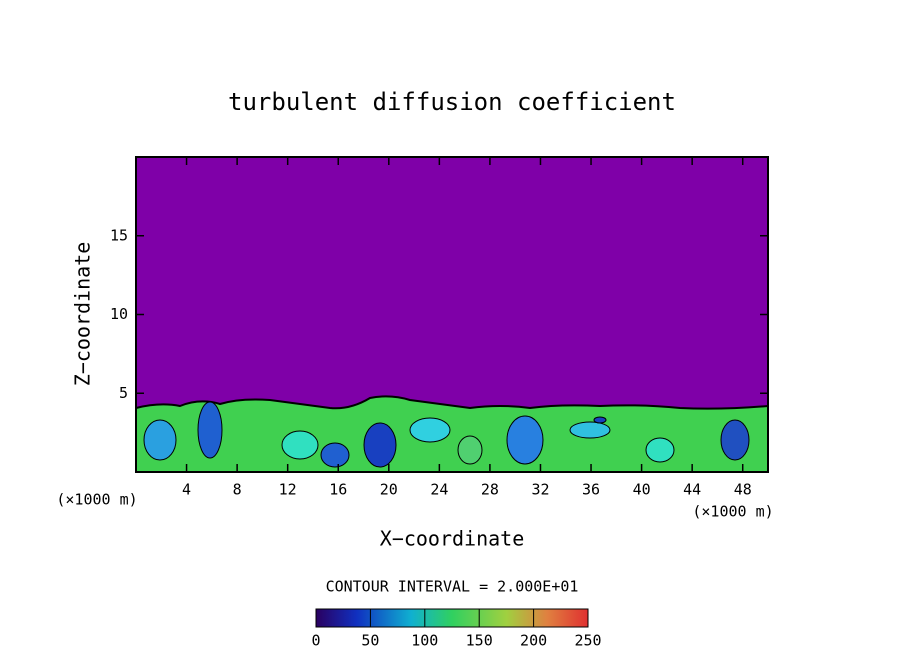 The height and width of the screenshot is (658, 904). Describe the element at coordinates (439, 490) in the screenshot. I see `x-tick-label: 24` at that location.